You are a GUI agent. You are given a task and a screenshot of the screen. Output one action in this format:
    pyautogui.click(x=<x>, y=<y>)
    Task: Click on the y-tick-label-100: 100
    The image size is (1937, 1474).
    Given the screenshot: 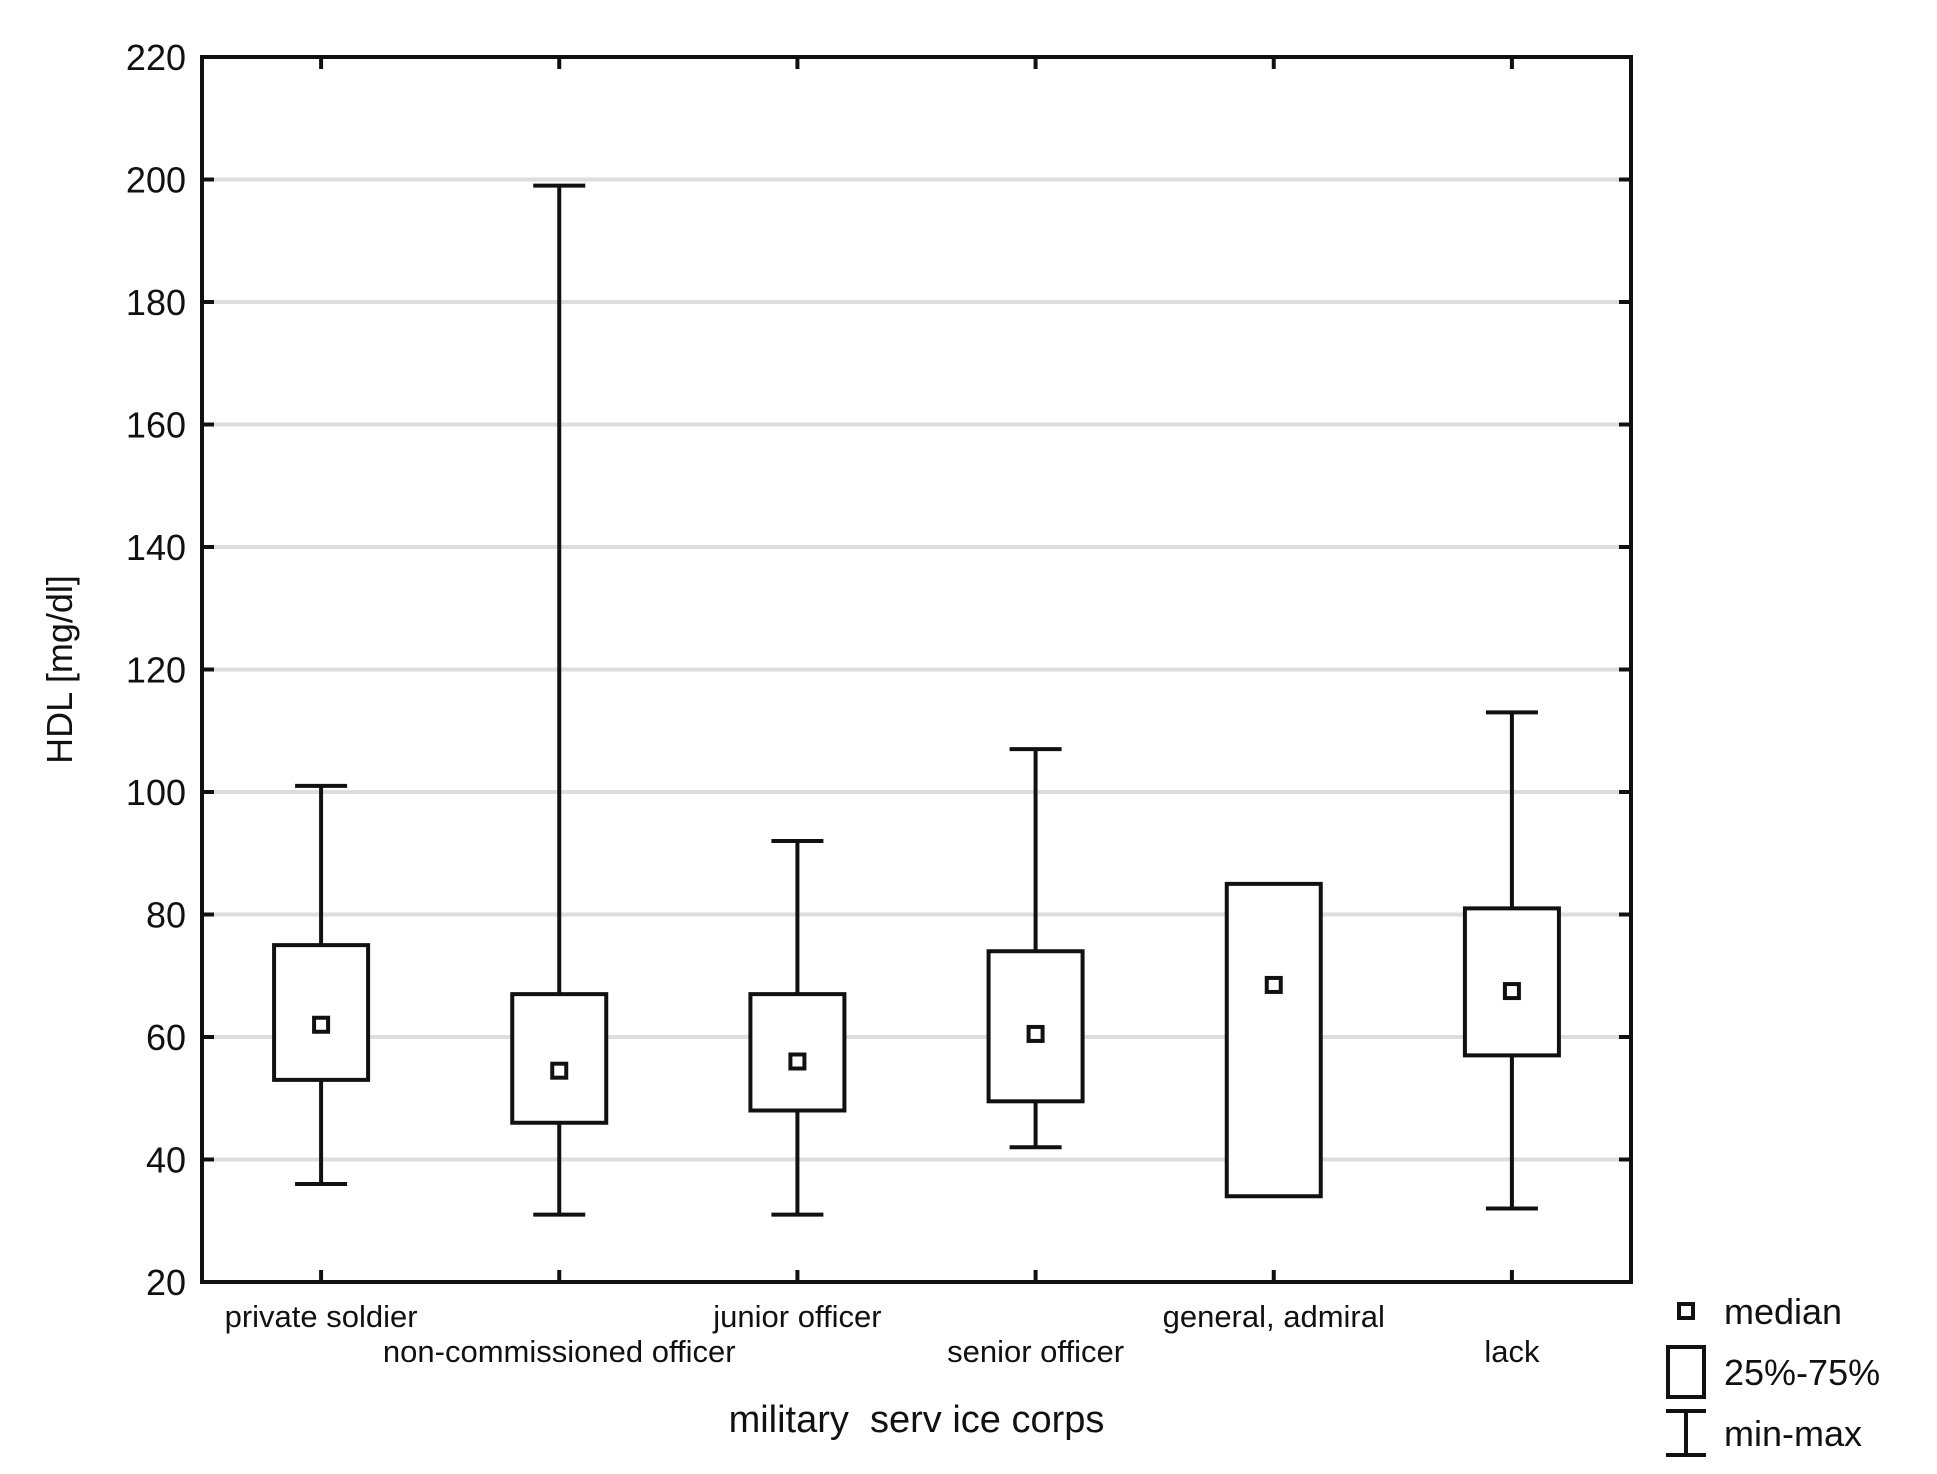 What is the action you would take?
    pyautogui.click(x=156, y=792)
    